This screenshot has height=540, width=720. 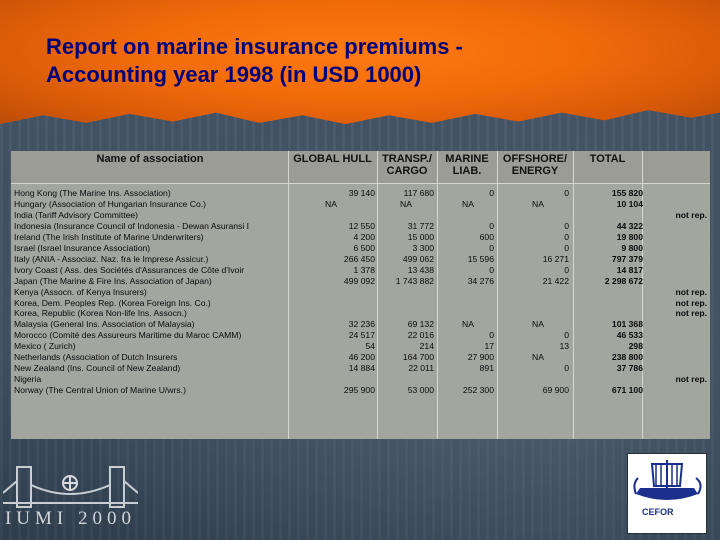 I want to click on global-hull-value: 46 200, so click(x=361, y=357).